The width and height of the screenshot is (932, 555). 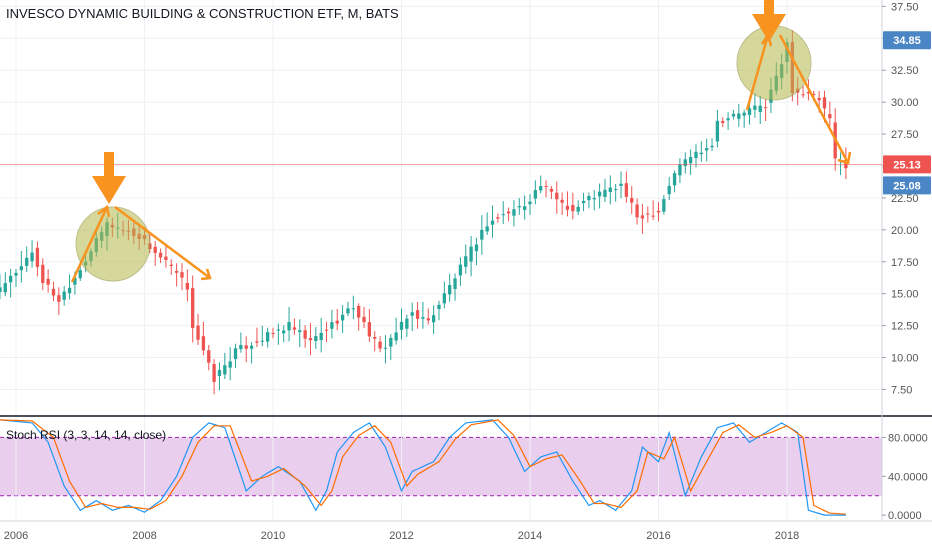 What do you see at coordinates (844, 158) in the screenshot?
I see `fall-arrowhead-2018` at bounding box center [844, 158].